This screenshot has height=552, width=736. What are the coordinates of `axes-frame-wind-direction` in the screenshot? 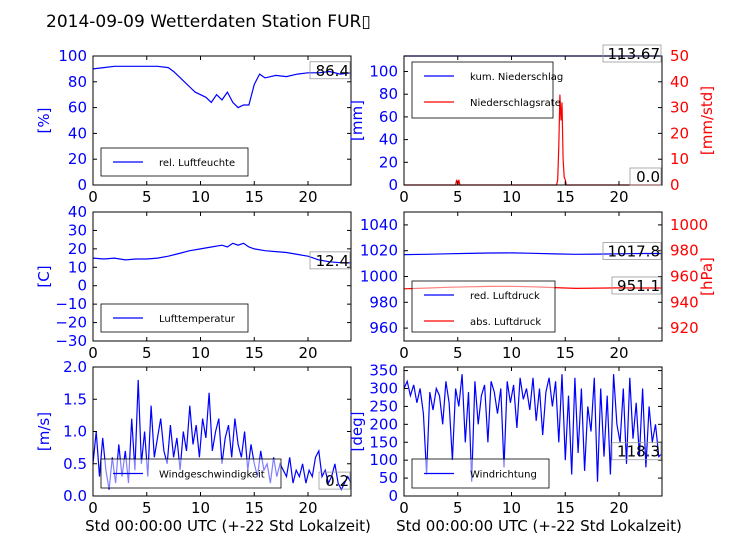 It's located at (533, 431).